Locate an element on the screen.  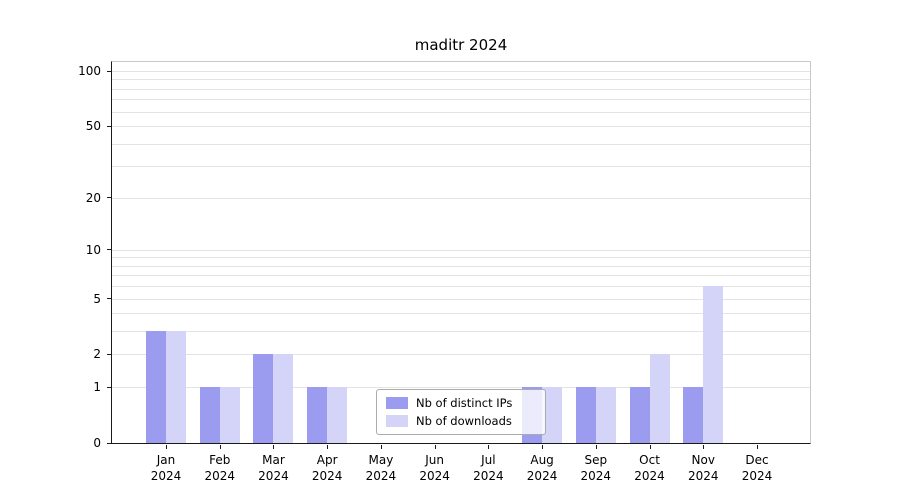
x-tick-label: Sep 2024 is located at coordinates (596, 468).